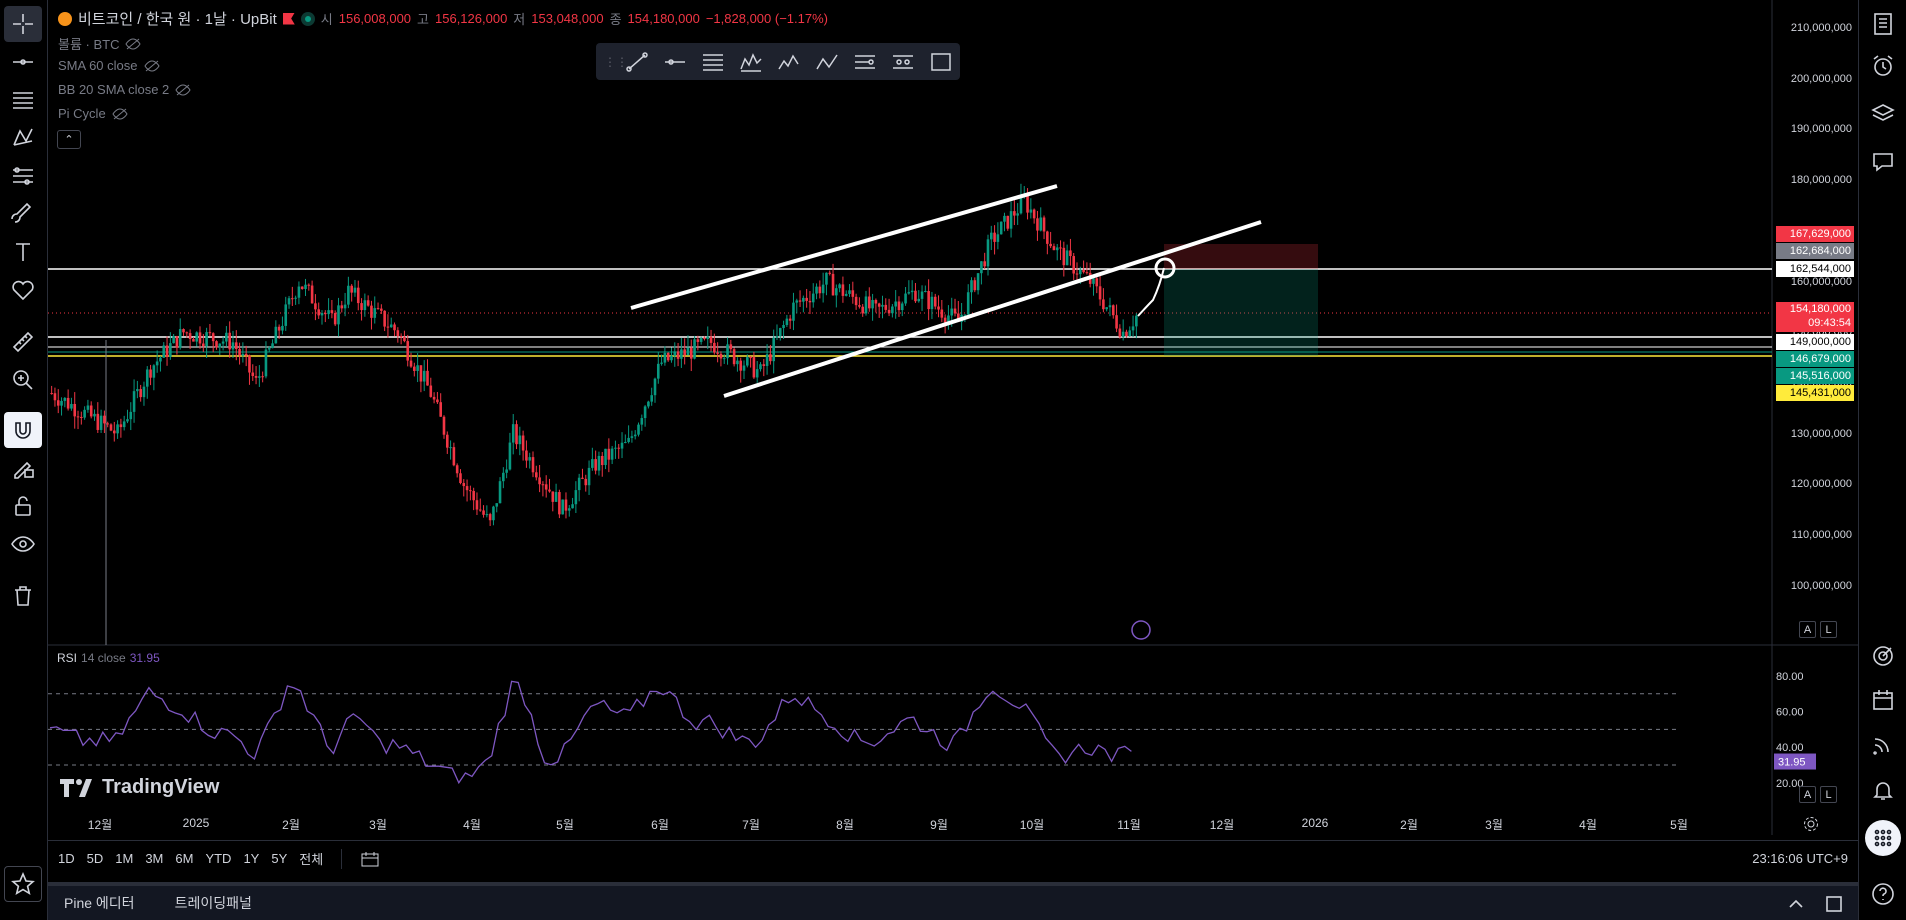  What do you see at coordinates (23, 138) in the screenshot?
I see `pattern-icon` at bounding box center [23, 138].